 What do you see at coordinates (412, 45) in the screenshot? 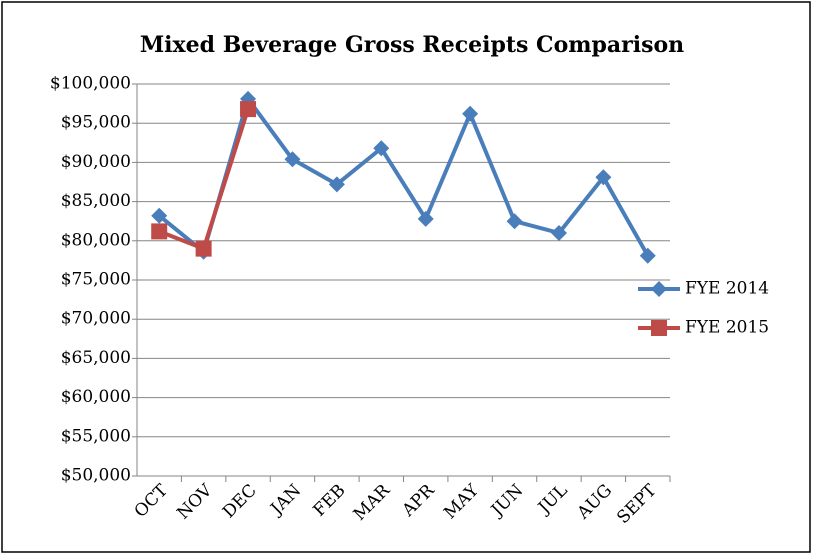
I see `chart-title: Mixed Beverage Gross Receipts Comparison` at bounding box center [412, 45].